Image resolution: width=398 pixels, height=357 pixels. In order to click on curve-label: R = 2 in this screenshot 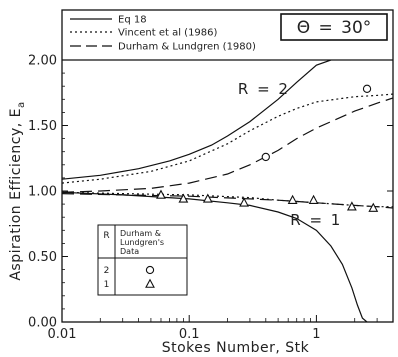, I will do `click(263, 89)`.